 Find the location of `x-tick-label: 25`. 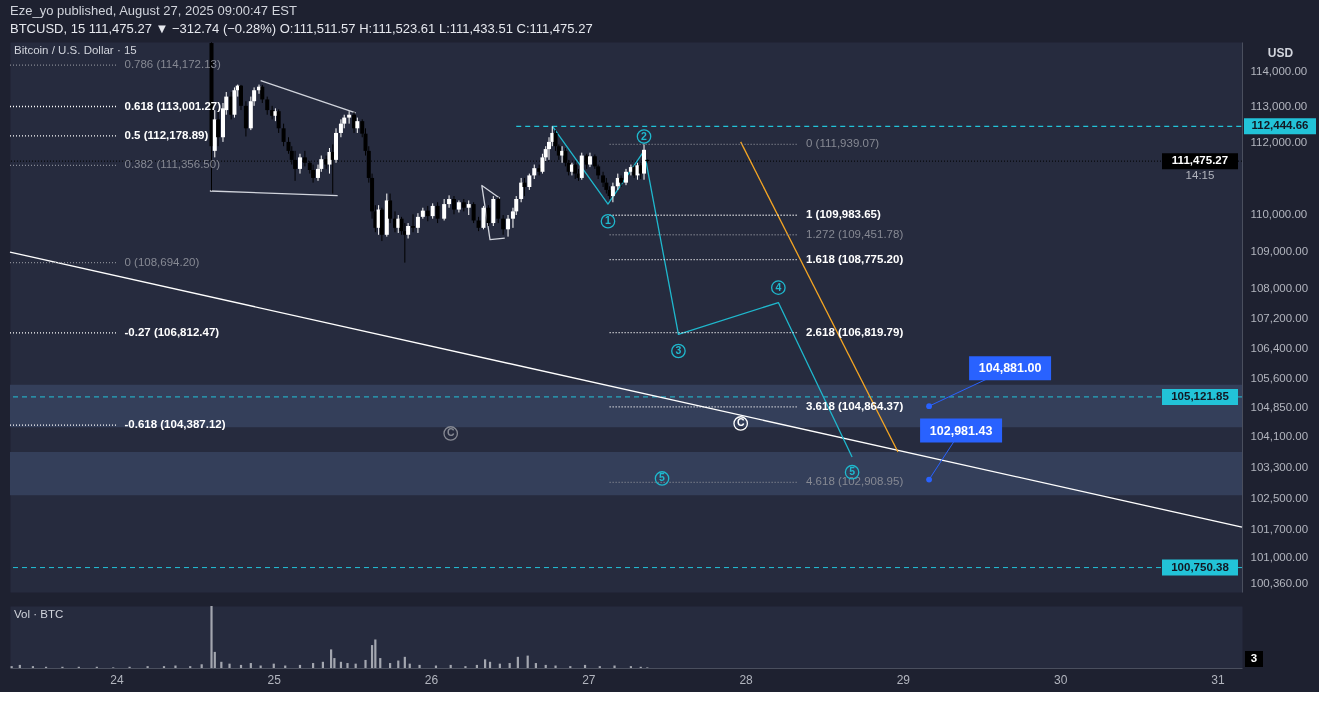

x-tick-label: 25 is located at coordinates (274, 679).